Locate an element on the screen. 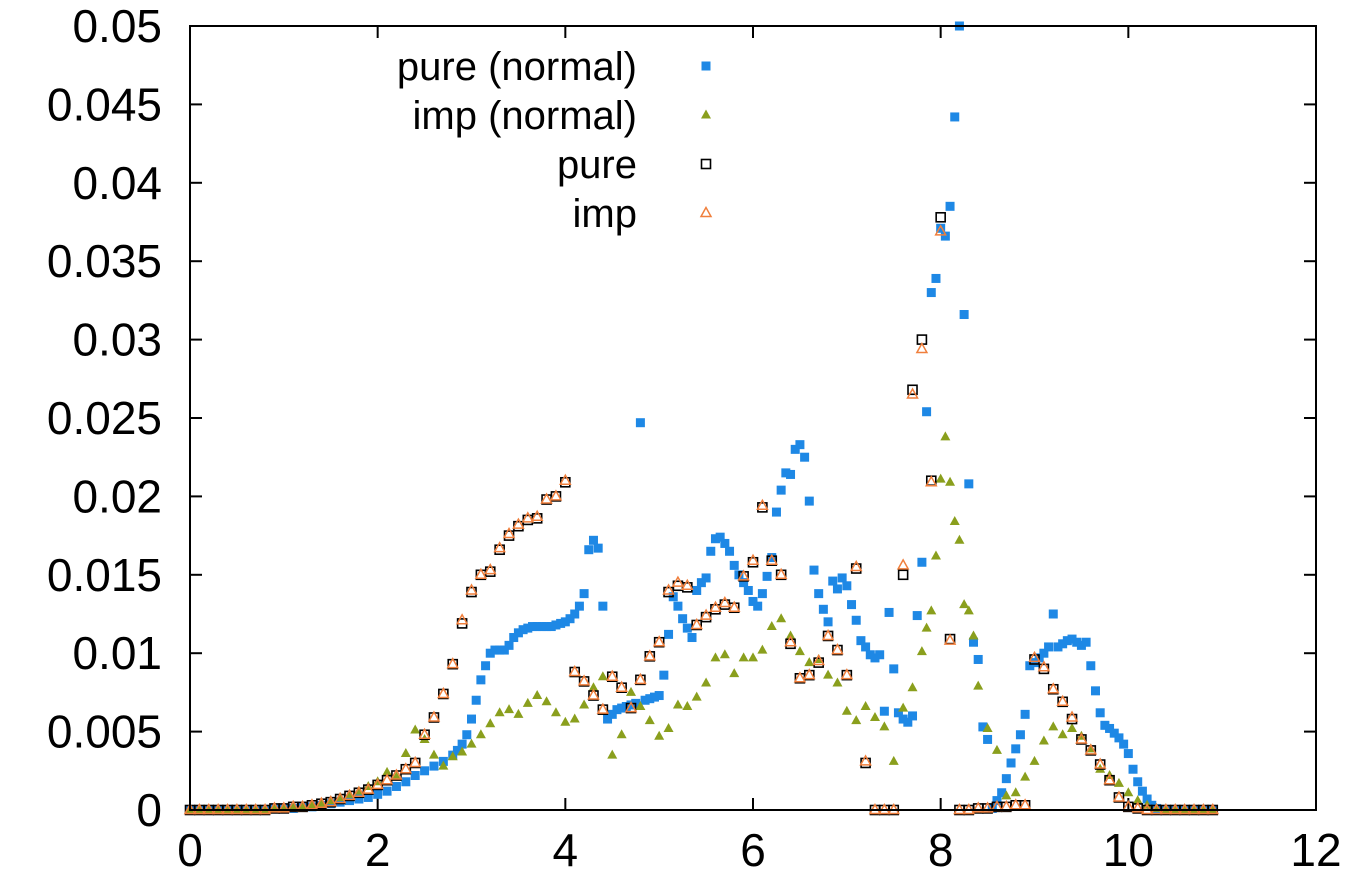 The width and height of the screenshot is (1360, 882). y-tick-0.05-label: 0.05 is located at coordinates (117, 26).